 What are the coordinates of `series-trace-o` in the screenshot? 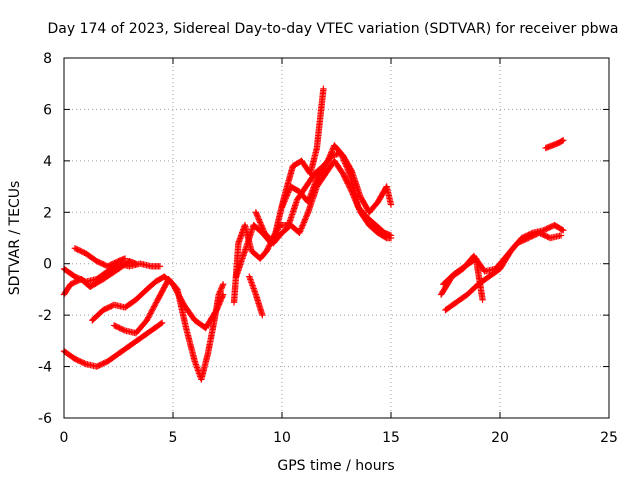 It's located at (554, 144).